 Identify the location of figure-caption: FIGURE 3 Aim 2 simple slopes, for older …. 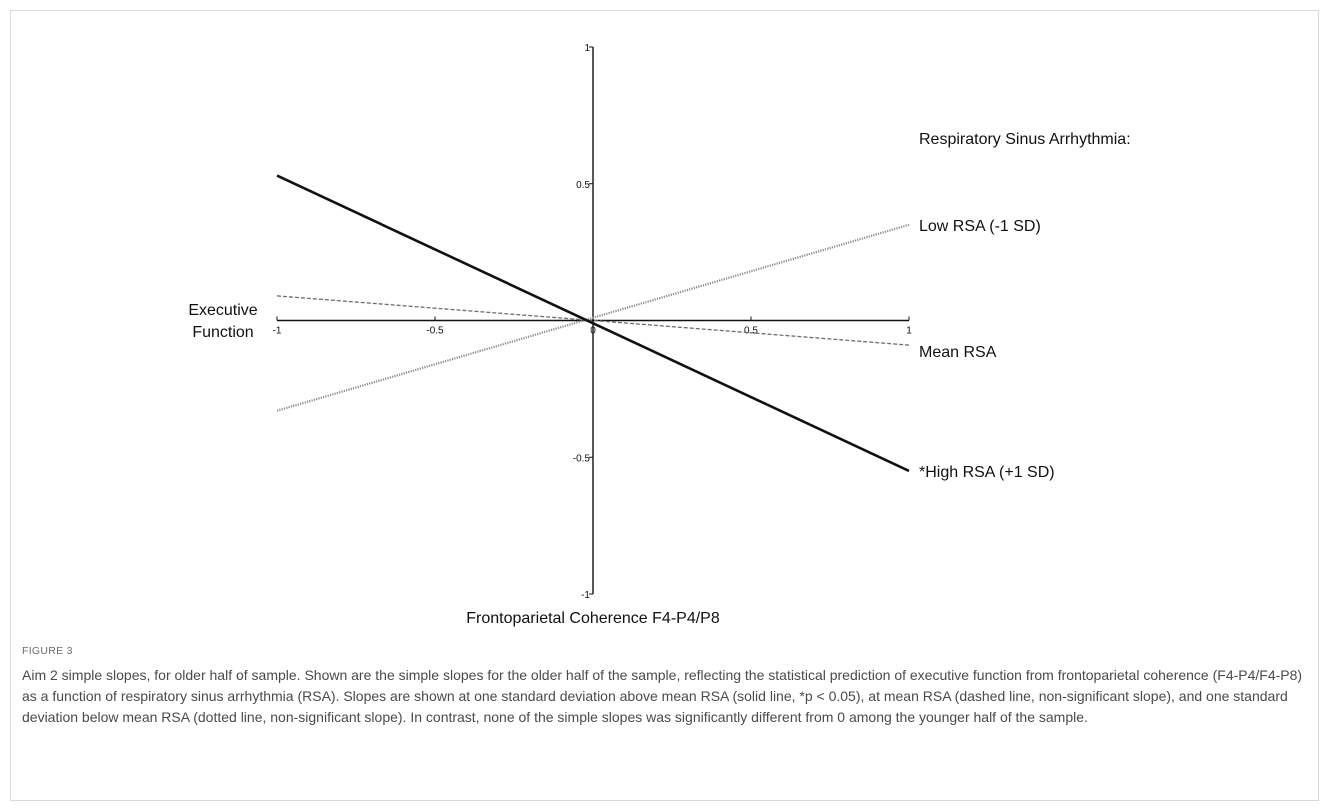
(667, 686).